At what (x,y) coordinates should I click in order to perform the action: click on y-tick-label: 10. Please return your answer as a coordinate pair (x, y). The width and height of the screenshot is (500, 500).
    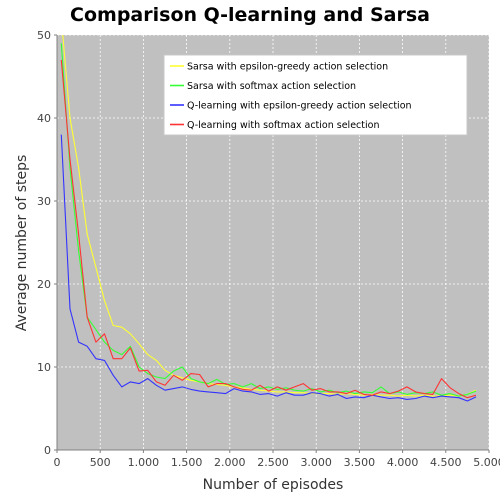
    Looking at the image, I should click on (44, 367).